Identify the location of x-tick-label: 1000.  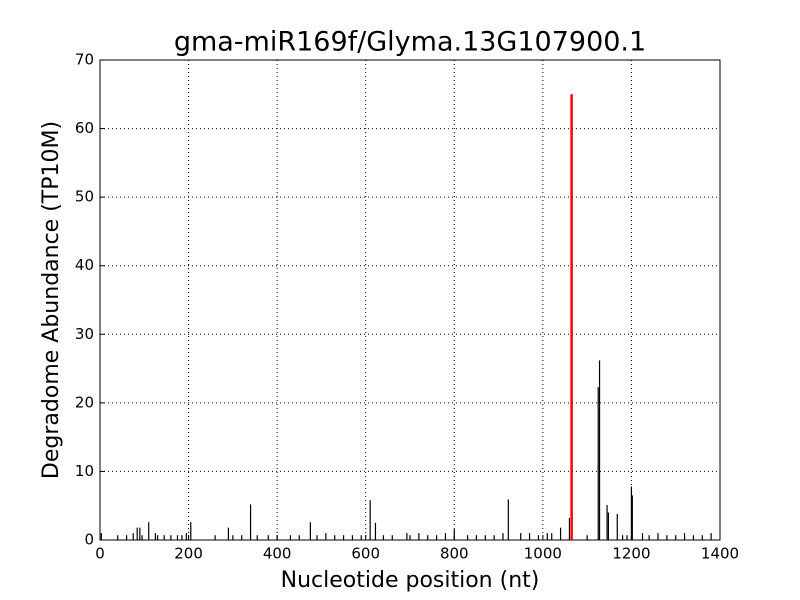
(543, 554).